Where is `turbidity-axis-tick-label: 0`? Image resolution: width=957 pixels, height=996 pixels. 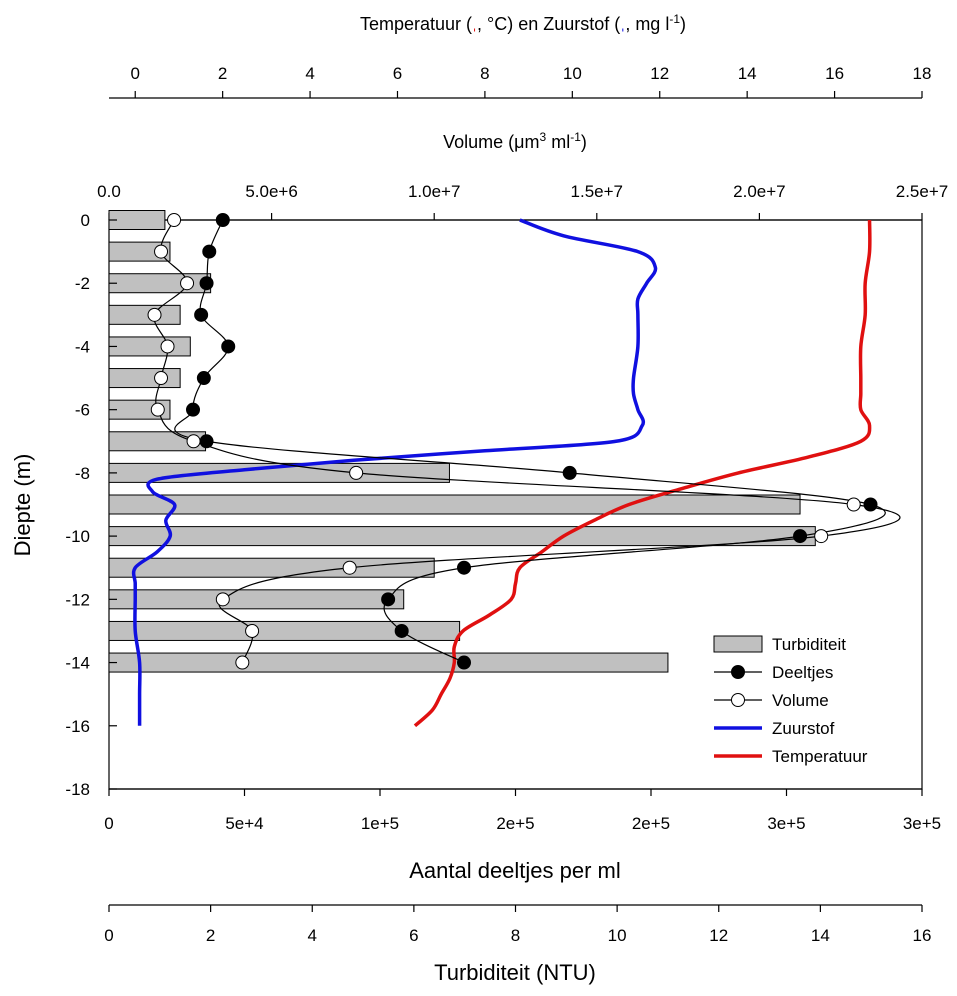
turbidity-axis-tick-label: 0 is located at coordinates (108, 935).